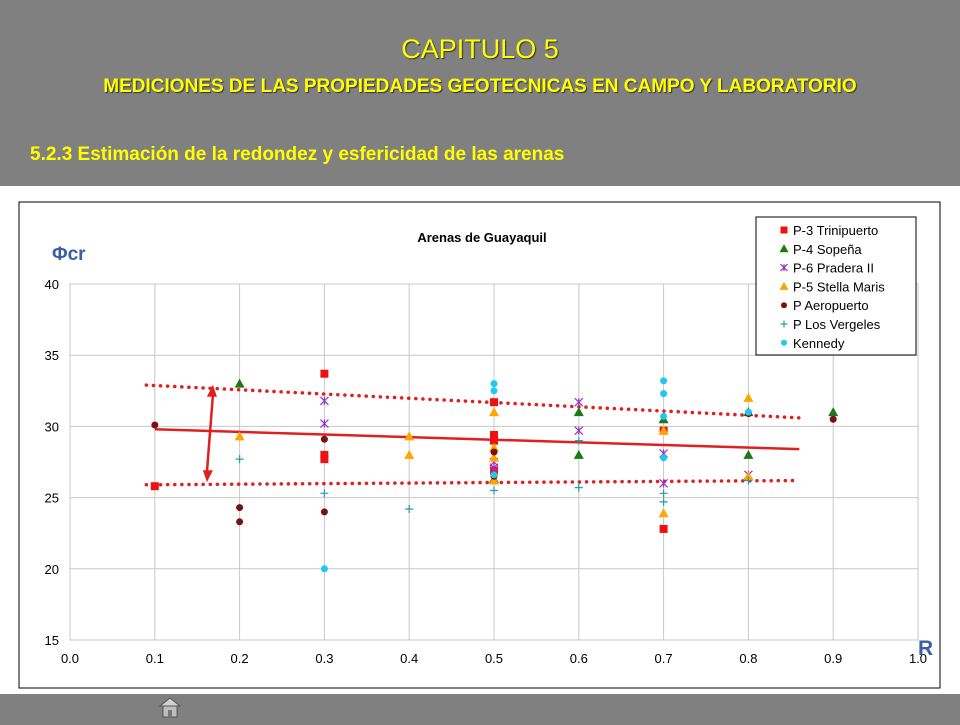 Image resolution: width=960 pixels, height=725 pixels. What do you see at coordinates (748, 658) in the screenshot?
I see `x-tick-label: 0.8` at bounding box center [748, 658].